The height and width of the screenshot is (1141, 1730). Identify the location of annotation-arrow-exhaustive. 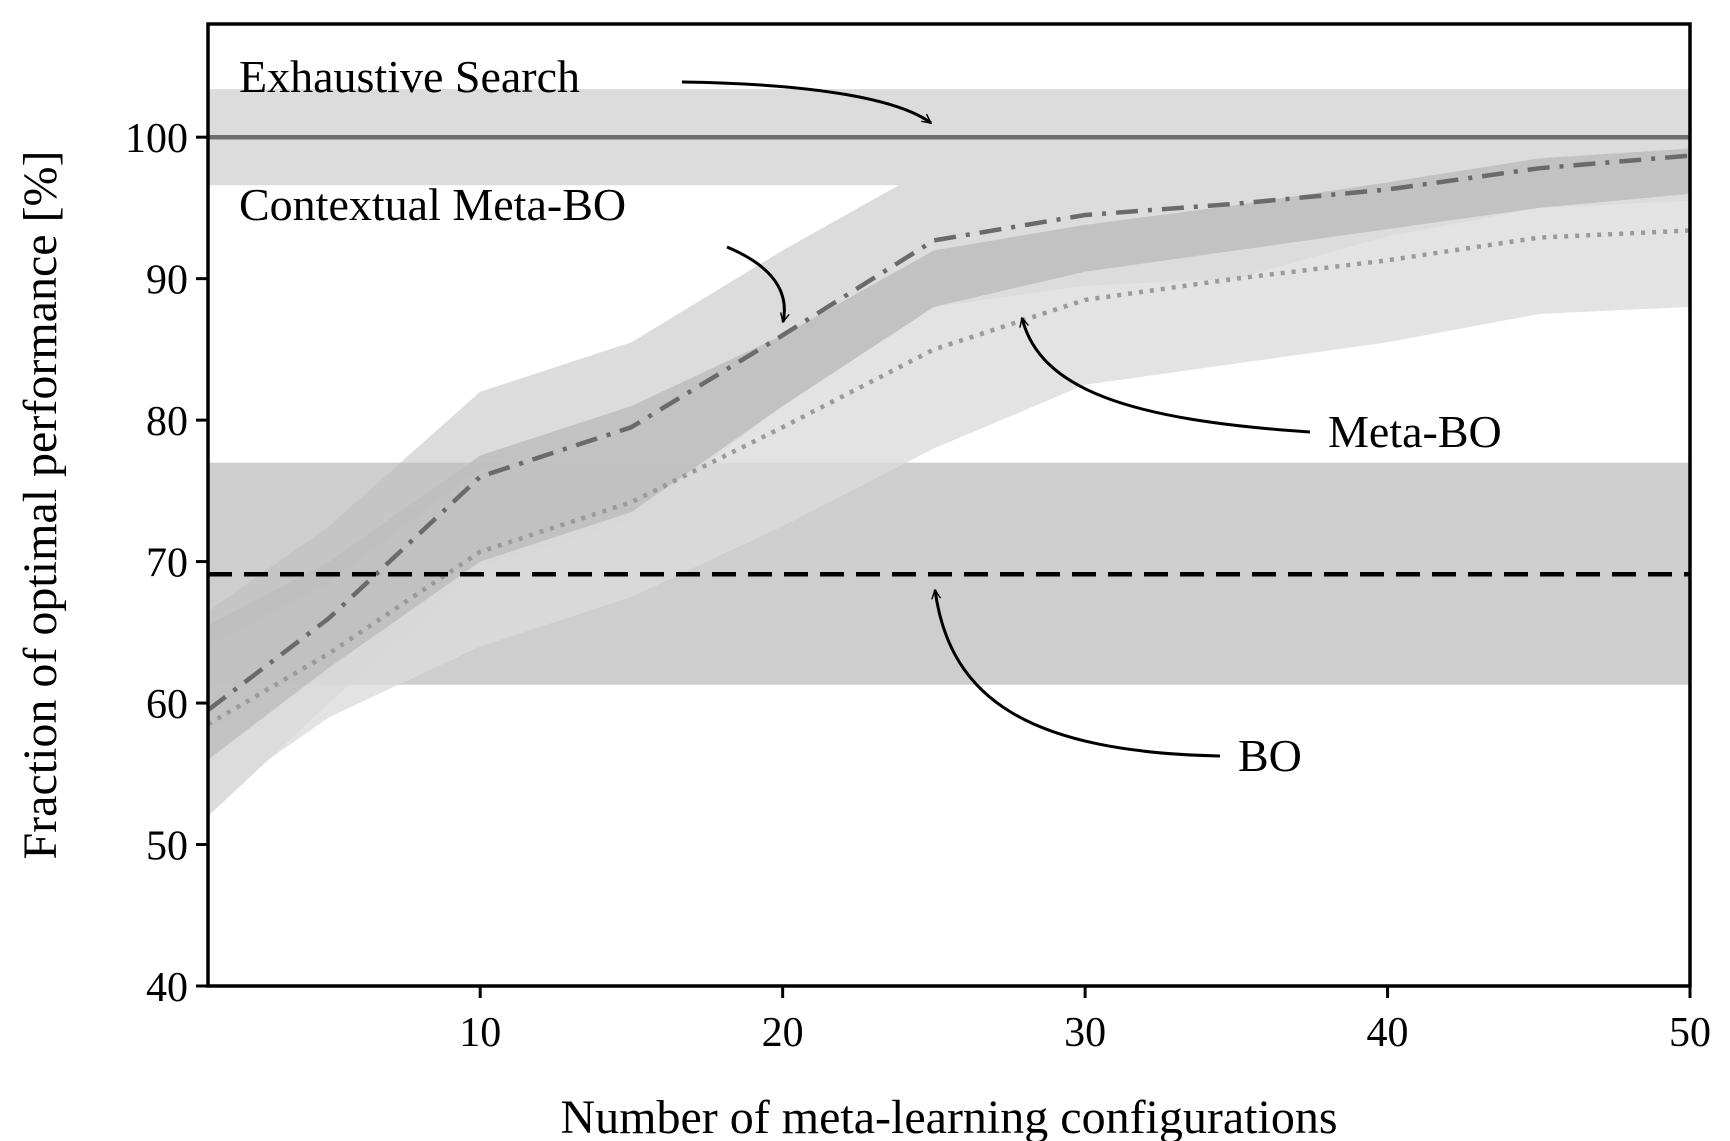
(806, 102).